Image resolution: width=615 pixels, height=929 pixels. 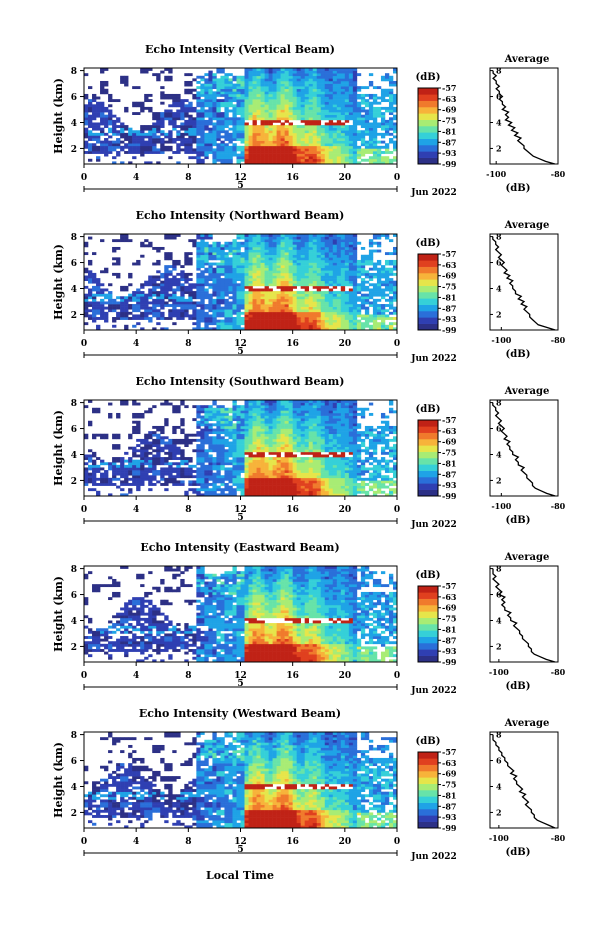 What do you see at coordinates (496, 174) in the screenshot?
I see `average-x-tick-label: -100` at bounding box center [496, 174].